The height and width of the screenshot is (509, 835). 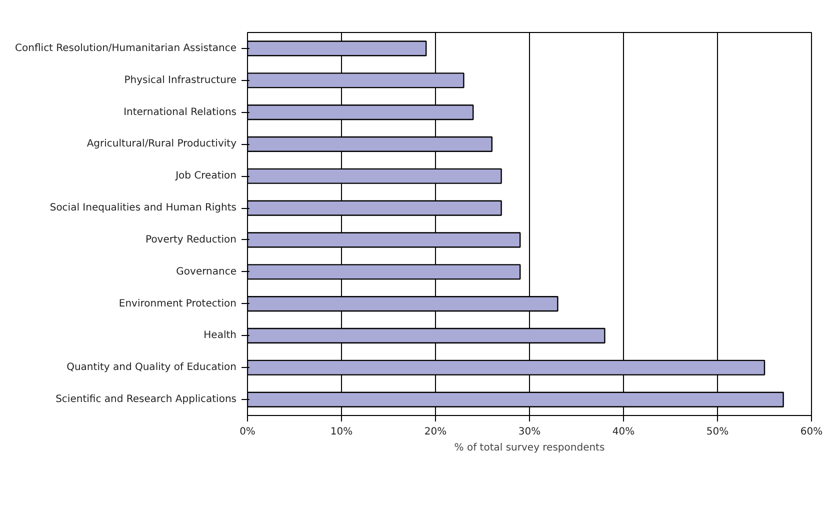 What do you see at coordinates (341, 432) in the screenshot?
I see `x-tick-label: 10%` at bounding box center [341, 432].